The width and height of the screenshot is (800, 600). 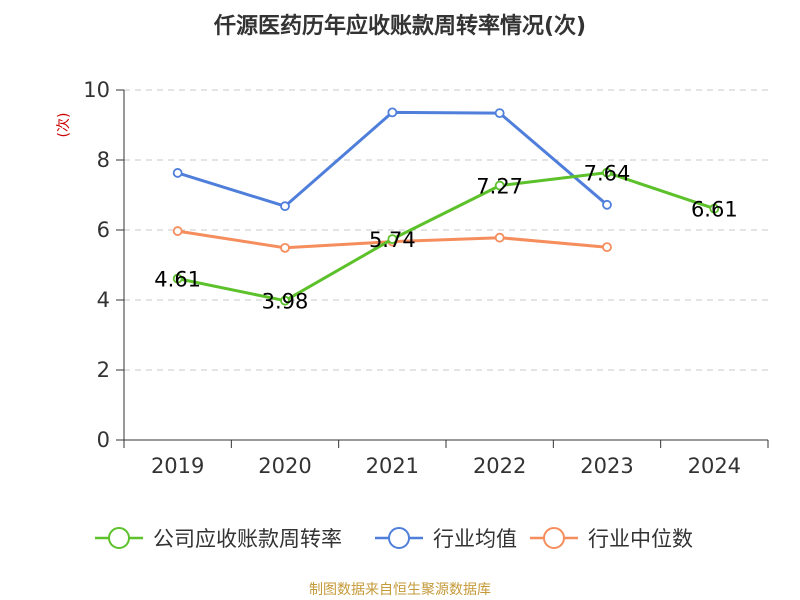 I want to click on legend-item: 行业均值, so click(x=446, y=539).